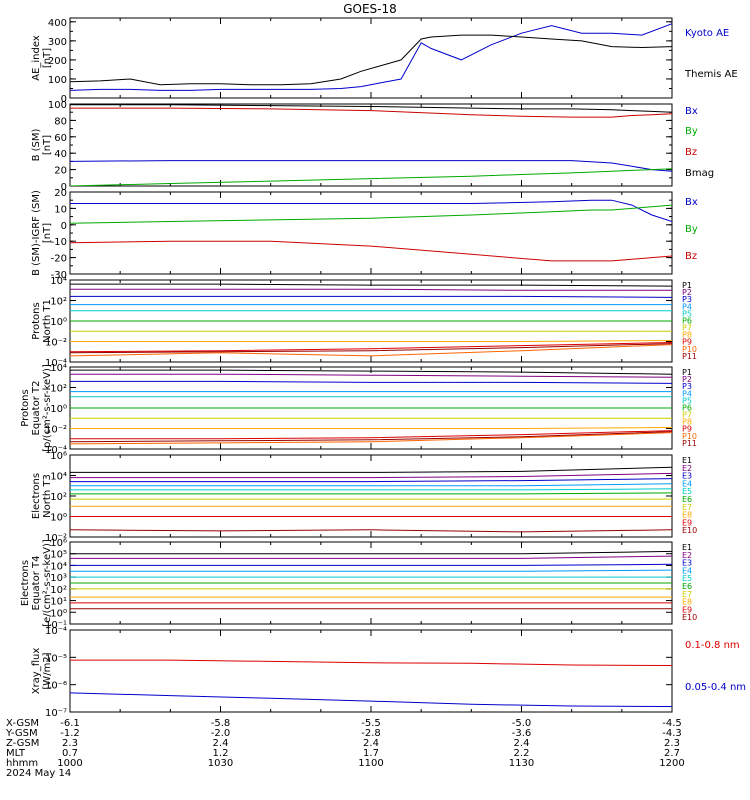 The width and height of the screenshot is (750, 800). What do you see at coordinates (371, 753) in the screenshot?
I see `ephemeris-value: 1.7` at bounding box center [371, 753].